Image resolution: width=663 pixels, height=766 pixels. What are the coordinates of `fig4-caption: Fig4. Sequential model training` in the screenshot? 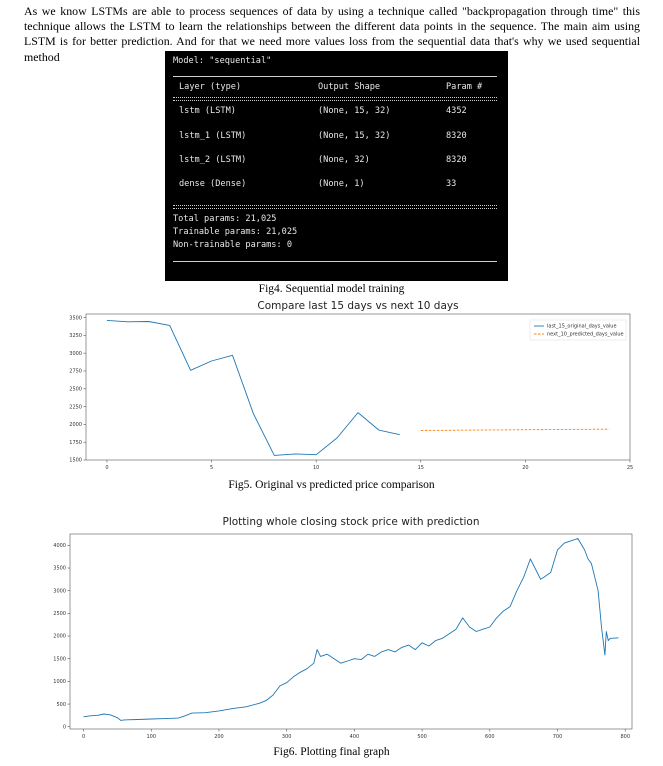 It's located at (331, 289).